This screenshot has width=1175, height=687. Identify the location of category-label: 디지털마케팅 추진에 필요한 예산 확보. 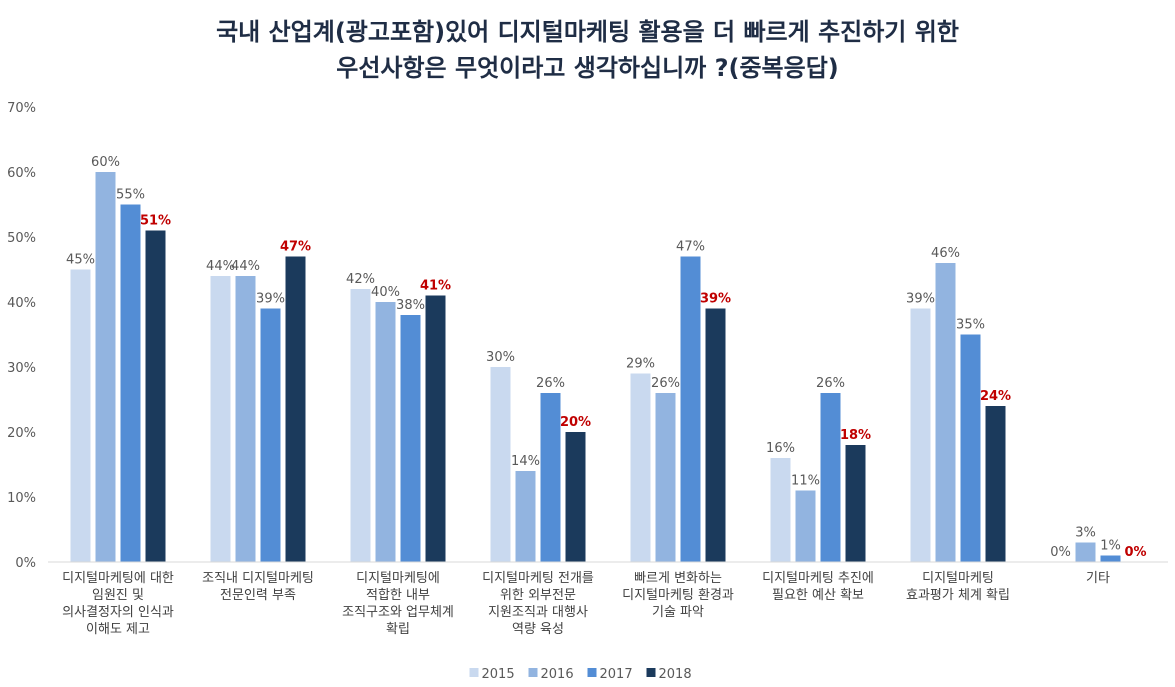
(818, 587).